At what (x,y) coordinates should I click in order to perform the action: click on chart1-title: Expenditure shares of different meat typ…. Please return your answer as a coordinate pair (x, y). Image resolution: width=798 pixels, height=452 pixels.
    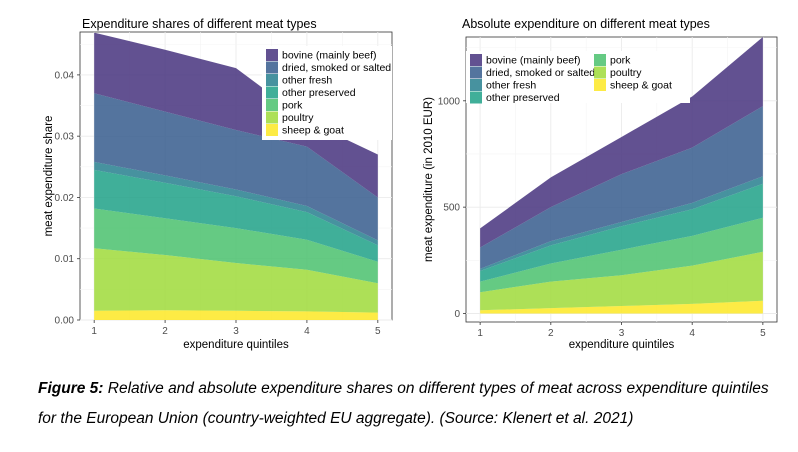
    Looking at the image, I should click on (199, 24).